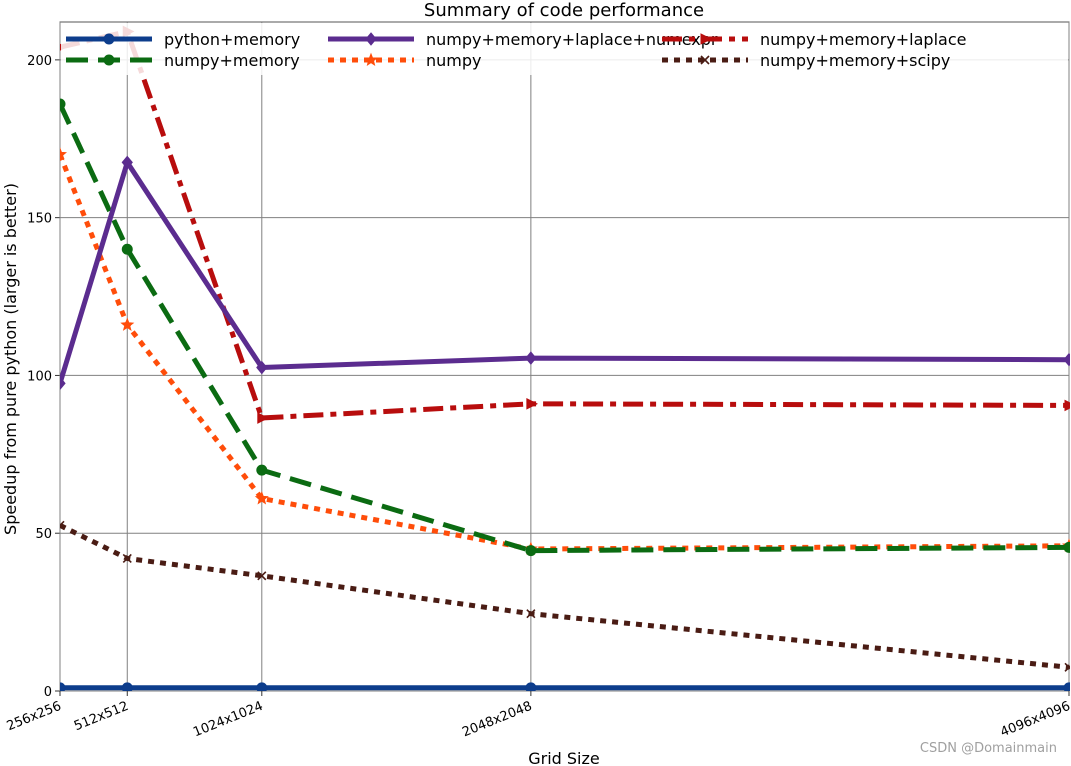  I want to click on x-tick-label: 2048x2048, so click(497, 720).